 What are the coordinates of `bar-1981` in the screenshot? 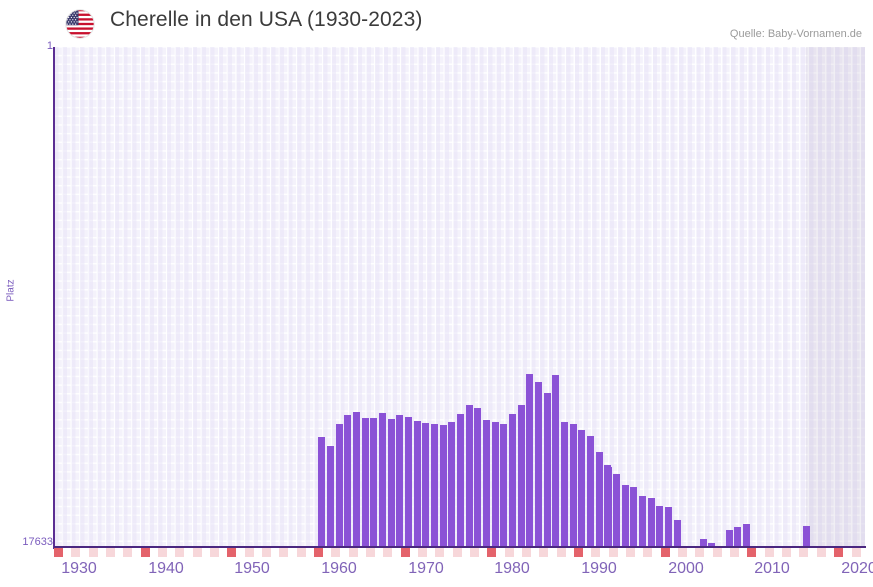 It's located at (495, 485).